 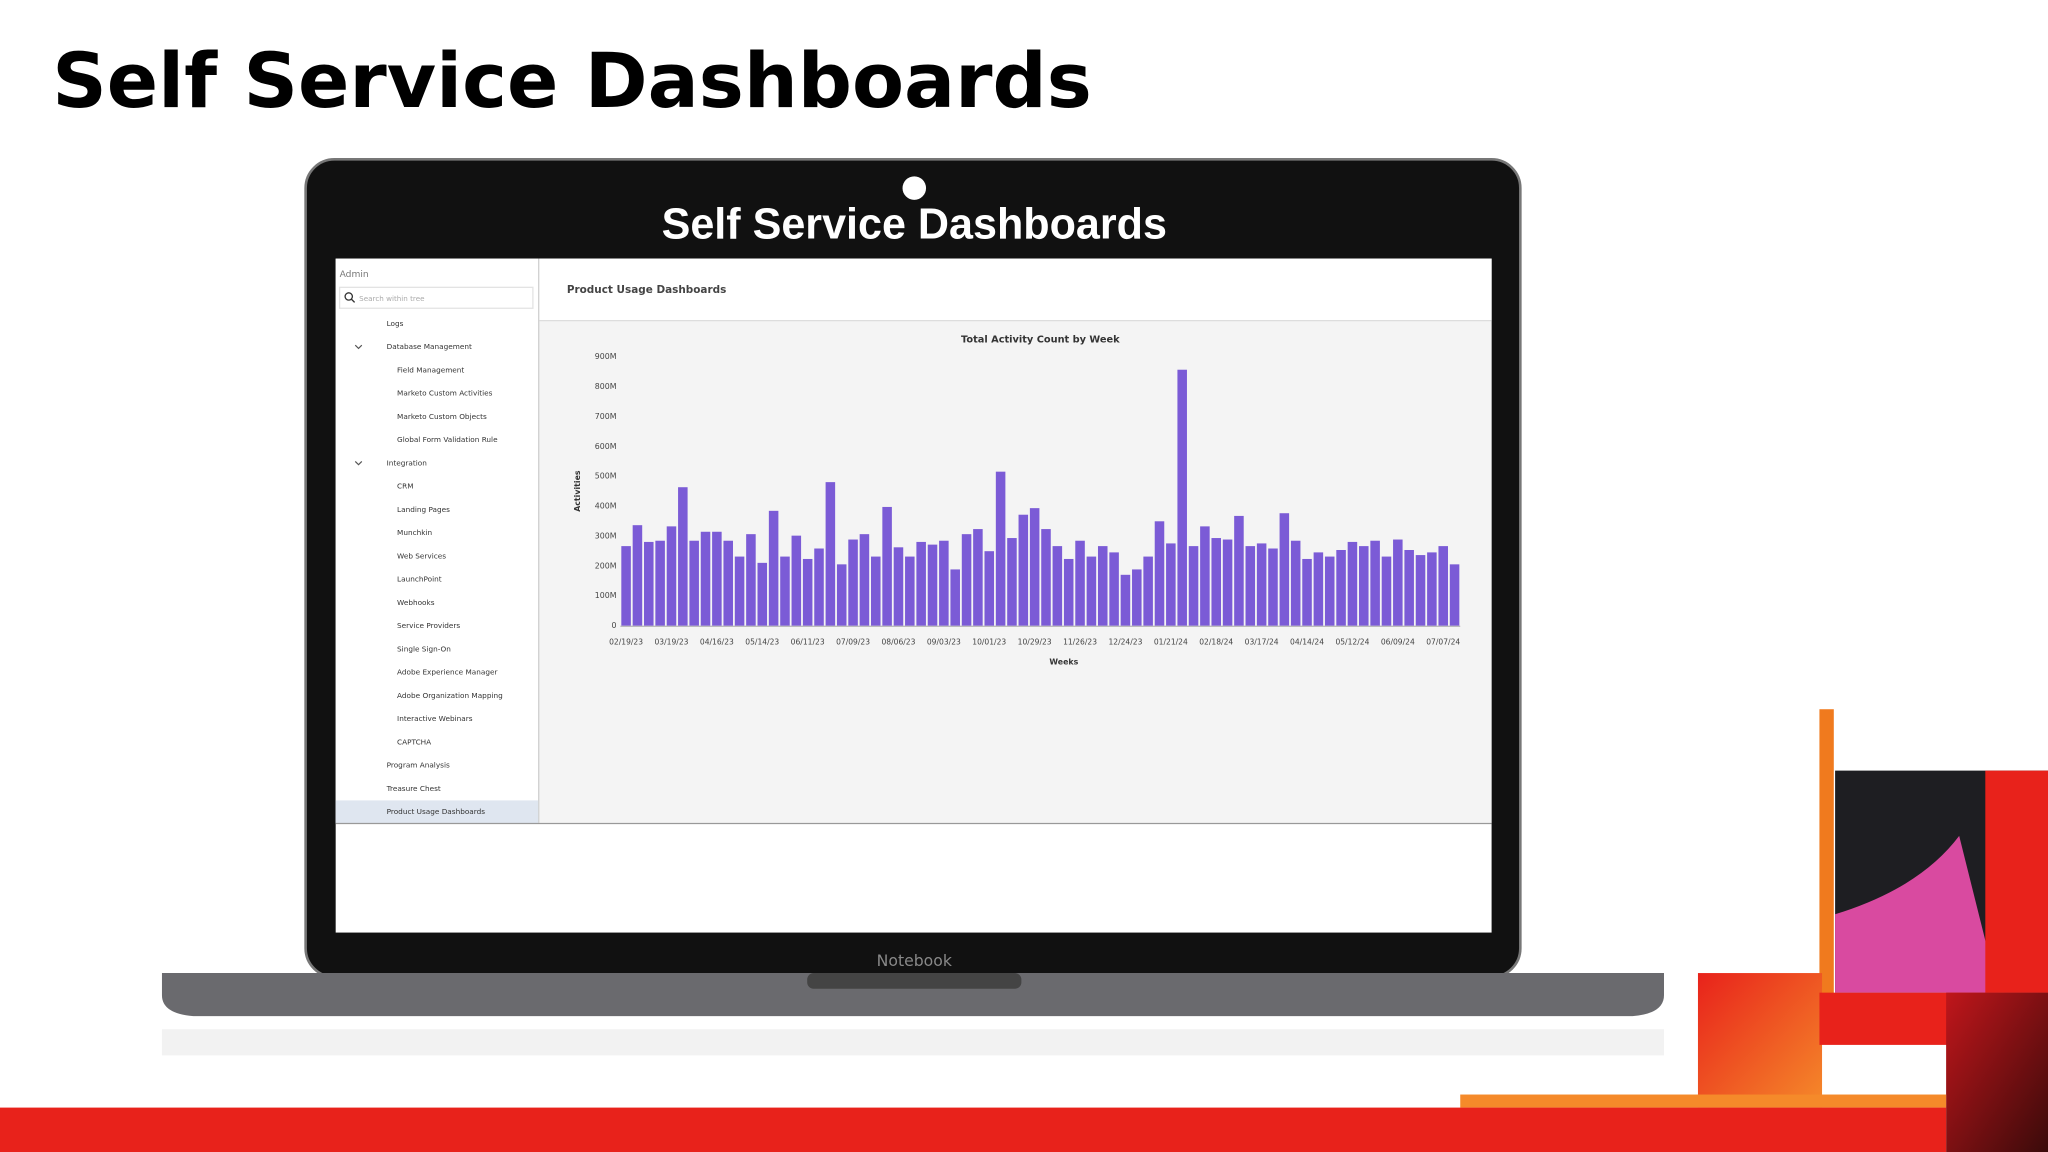 I want to click on y-tick-label: 500M, so click(x=606, y=476).